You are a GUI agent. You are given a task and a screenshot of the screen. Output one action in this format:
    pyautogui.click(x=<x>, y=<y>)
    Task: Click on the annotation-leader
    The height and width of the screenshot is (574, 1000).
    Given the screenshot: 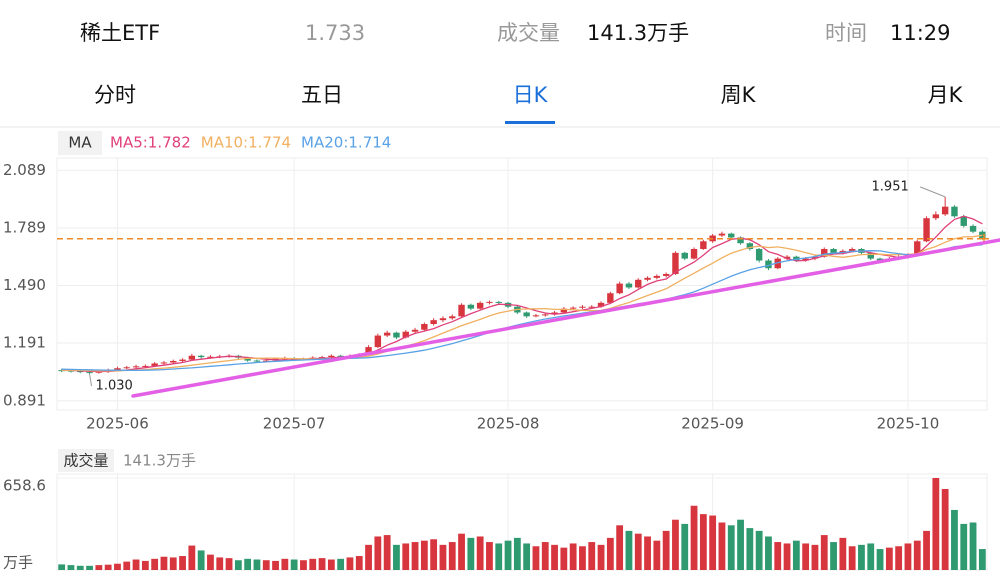 What is the action you would take?
    pyautogui.click(x=932, y=192)
    